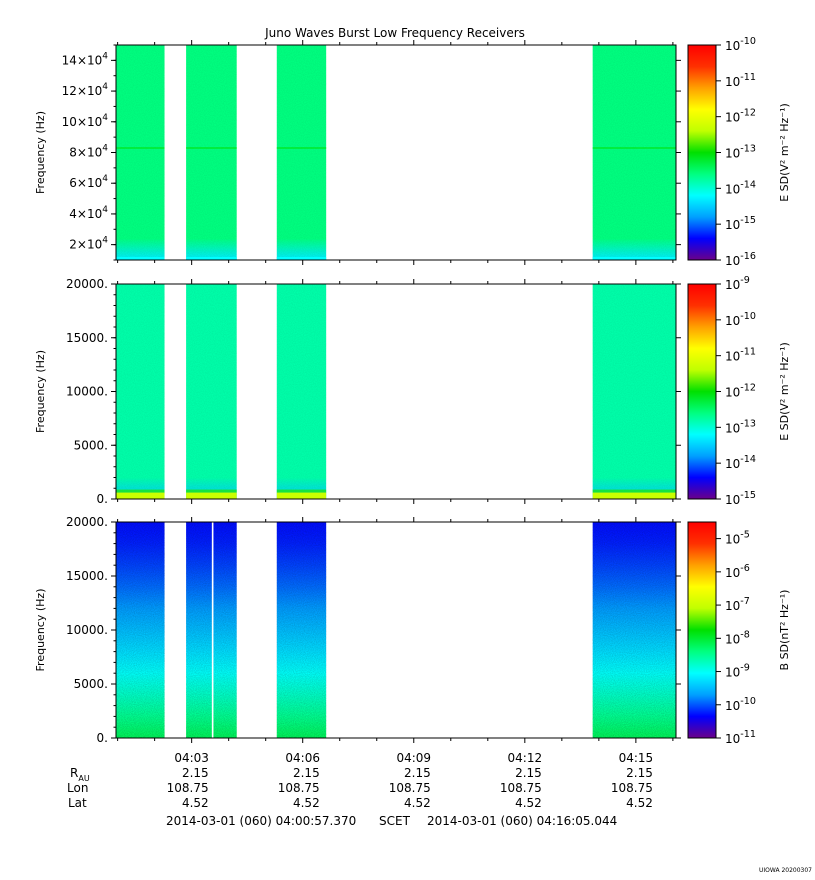 Image resolution: width=815 pixels, height=880 pixels. What do you see at coordinates (413, 758) in the screenshot?
I see `xtick-label-3: 04:09` at bounding box center [413, 758].